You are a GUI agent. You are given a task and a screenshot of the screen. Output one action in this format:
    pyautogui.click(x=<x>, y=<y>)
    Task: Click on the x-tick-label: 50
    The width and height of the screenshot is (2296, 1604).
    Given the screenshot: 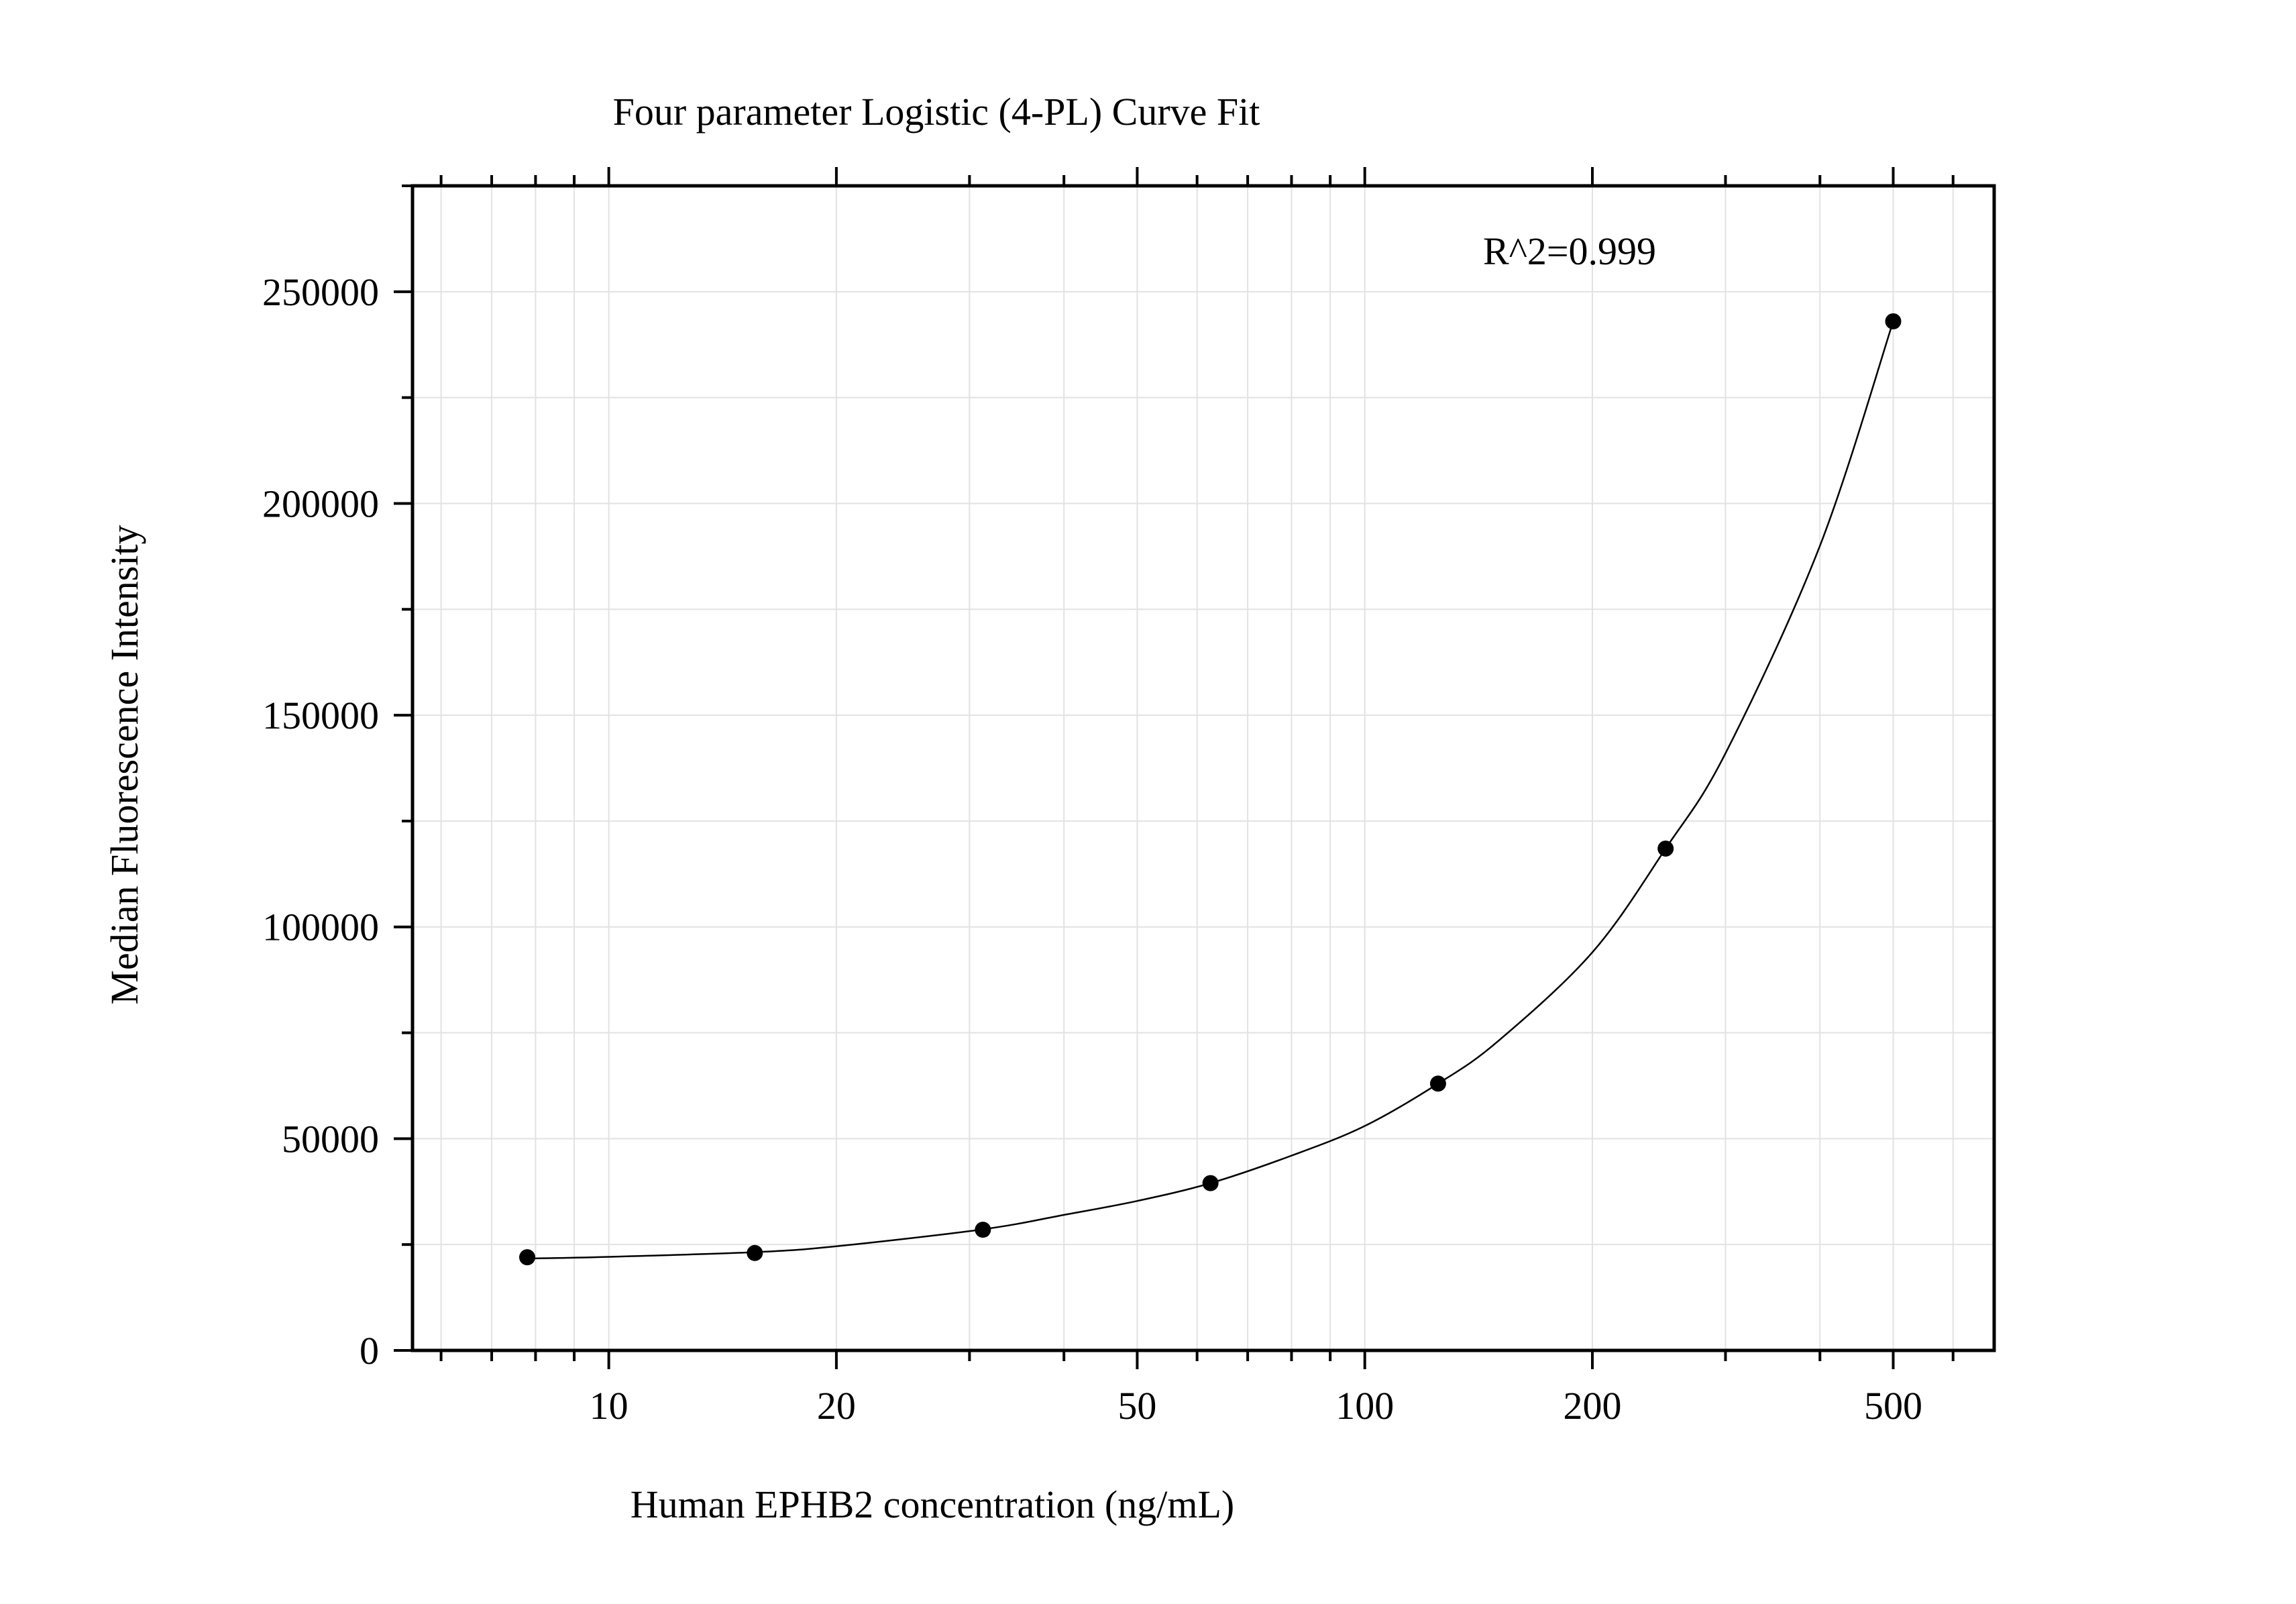 What is the action you would take?
    pyautogui.click(x=1136, y=1406)
    